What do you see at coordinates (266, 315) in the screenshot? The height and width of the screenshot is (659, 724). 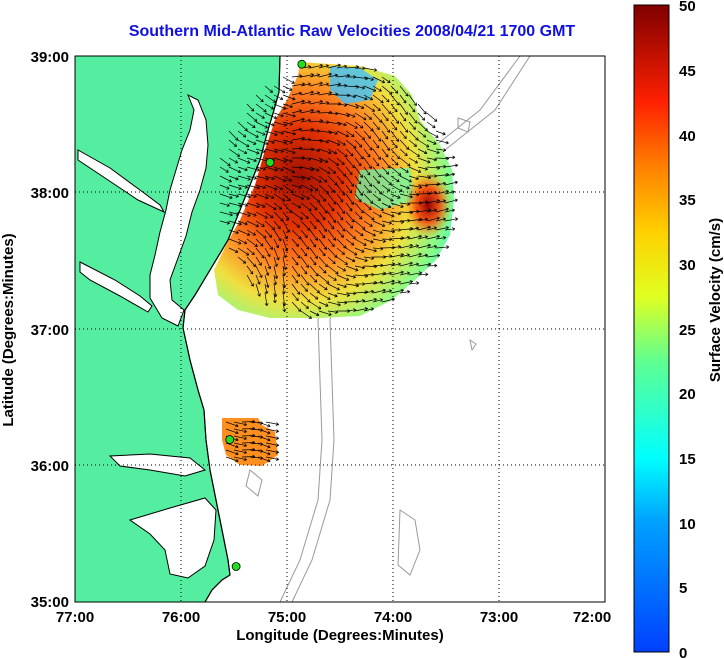 I see `radar-stations` at bounding box center [266, 315].